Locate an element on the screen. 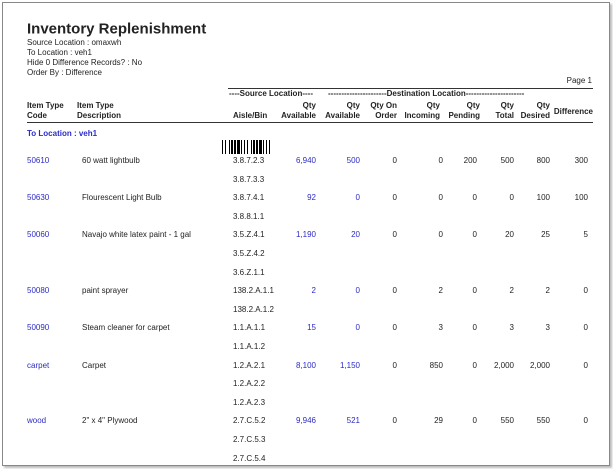  column-header: Qty On is located at coordinates (383, 106).